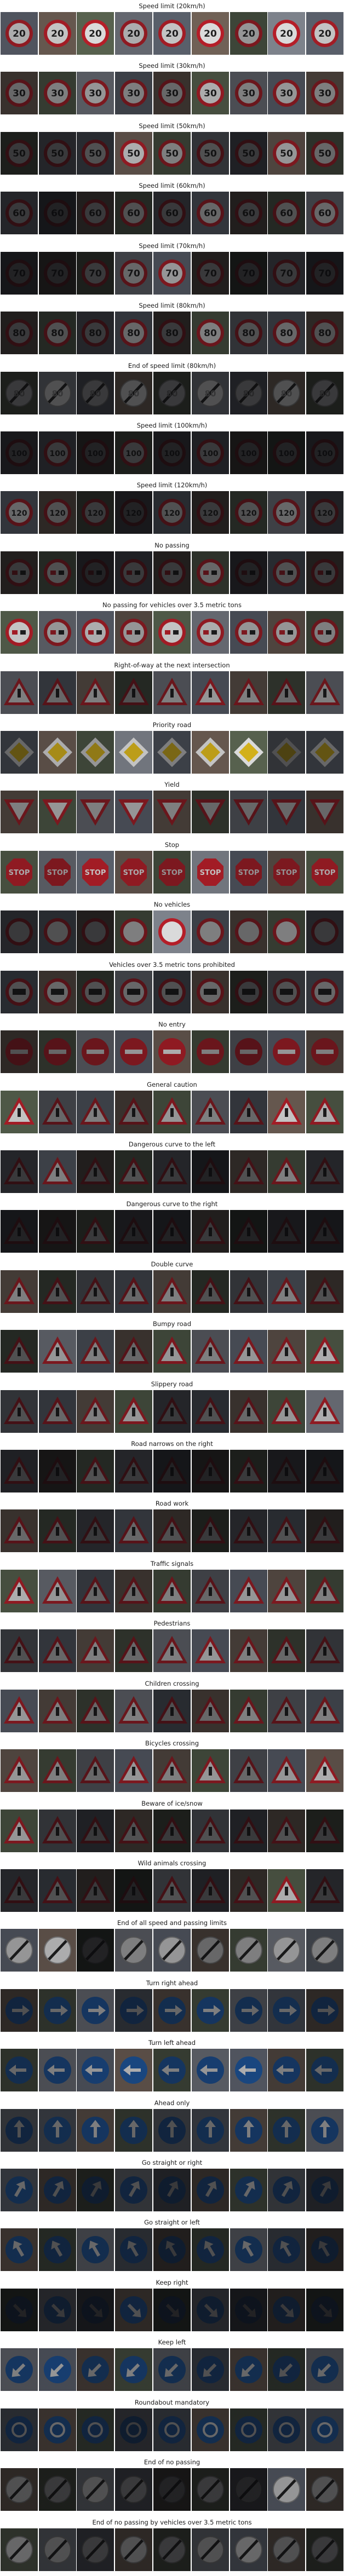  I want to click on sign-class-label: No entry, so click(172, 1025).